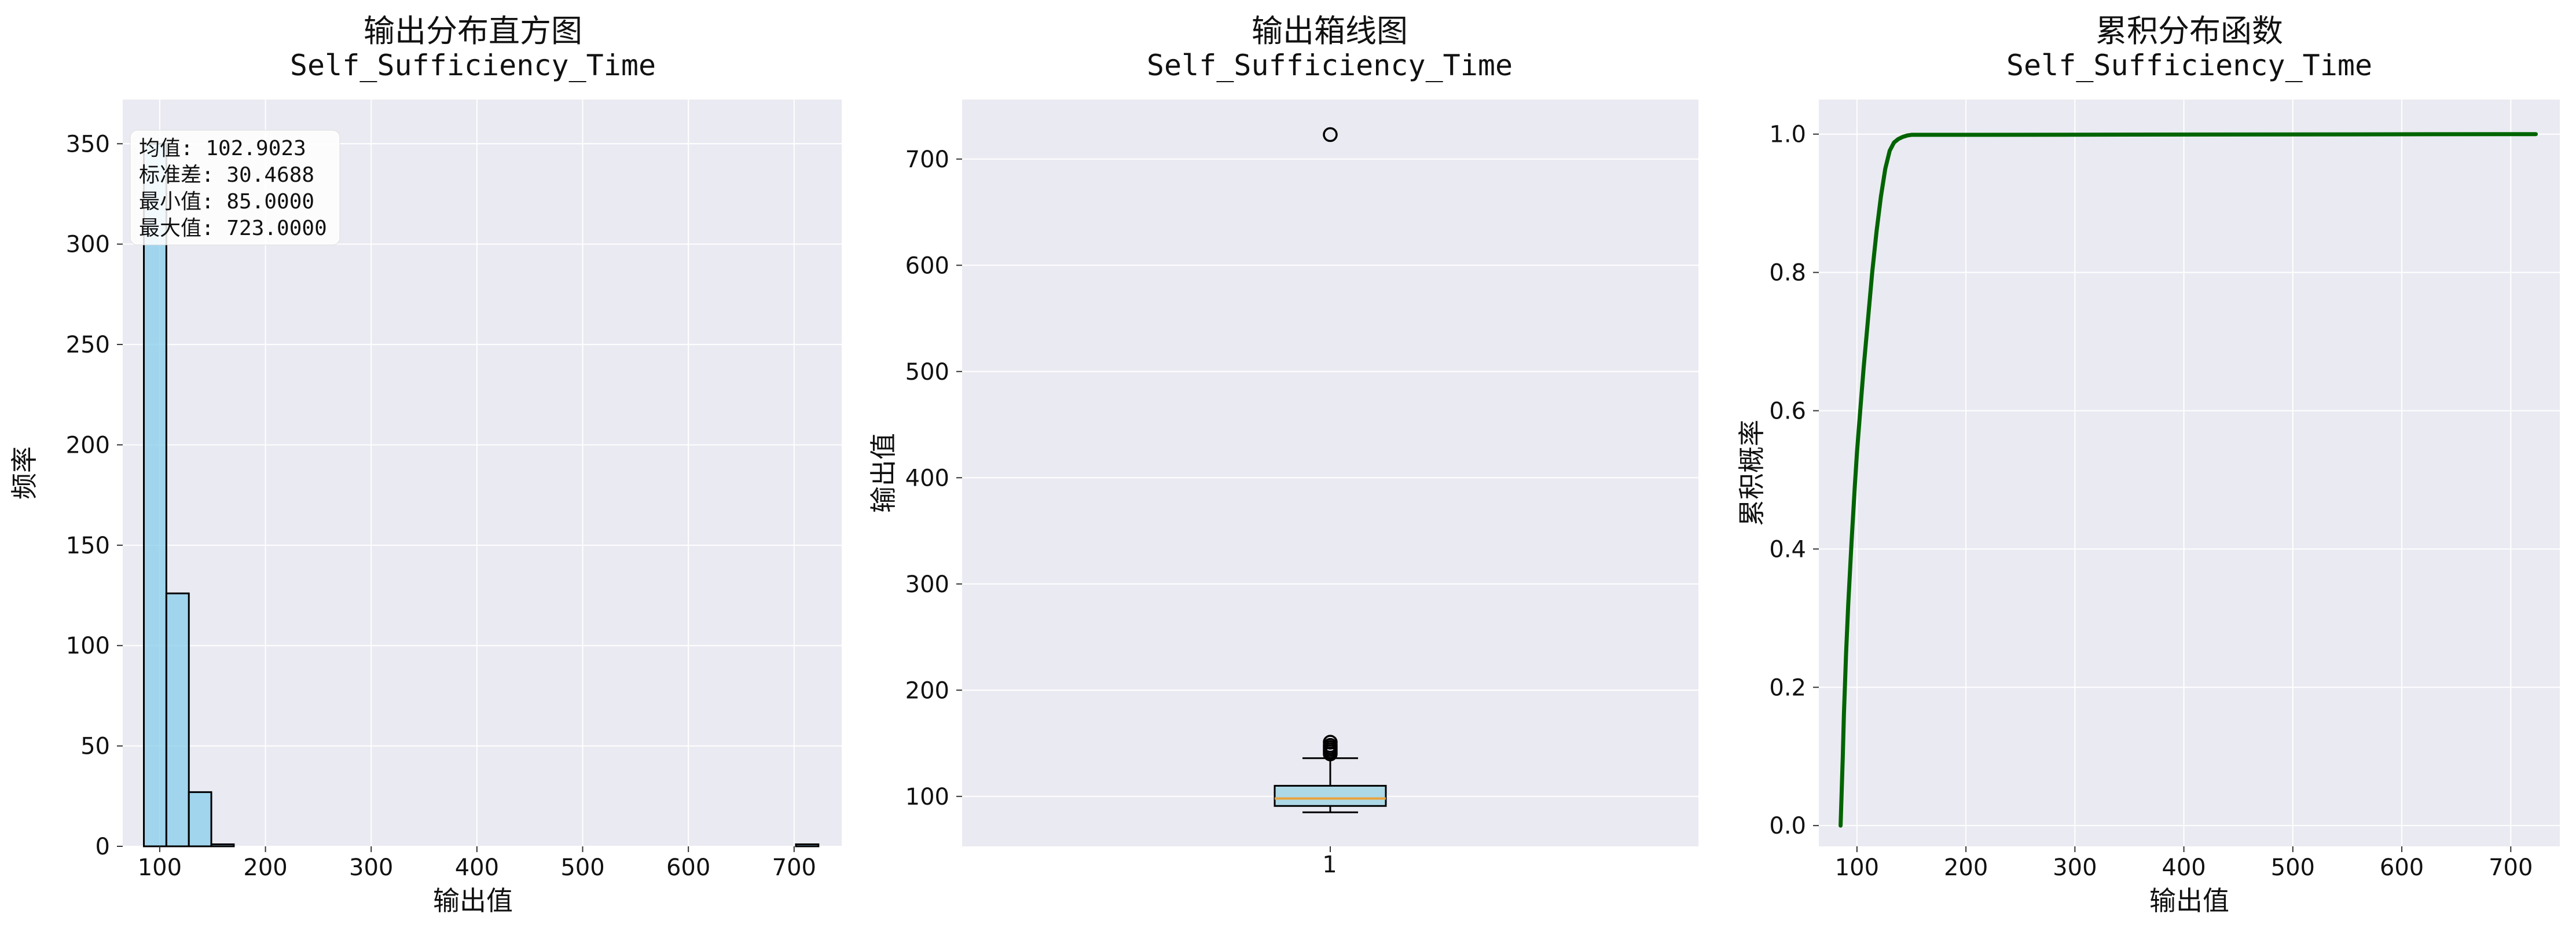 The height and width of the screenshot is (932, 2576). Describe the element at coordinates (1787, 411) in the screenshot. I see `cdf-y-tick-label: 0.6` at that location.